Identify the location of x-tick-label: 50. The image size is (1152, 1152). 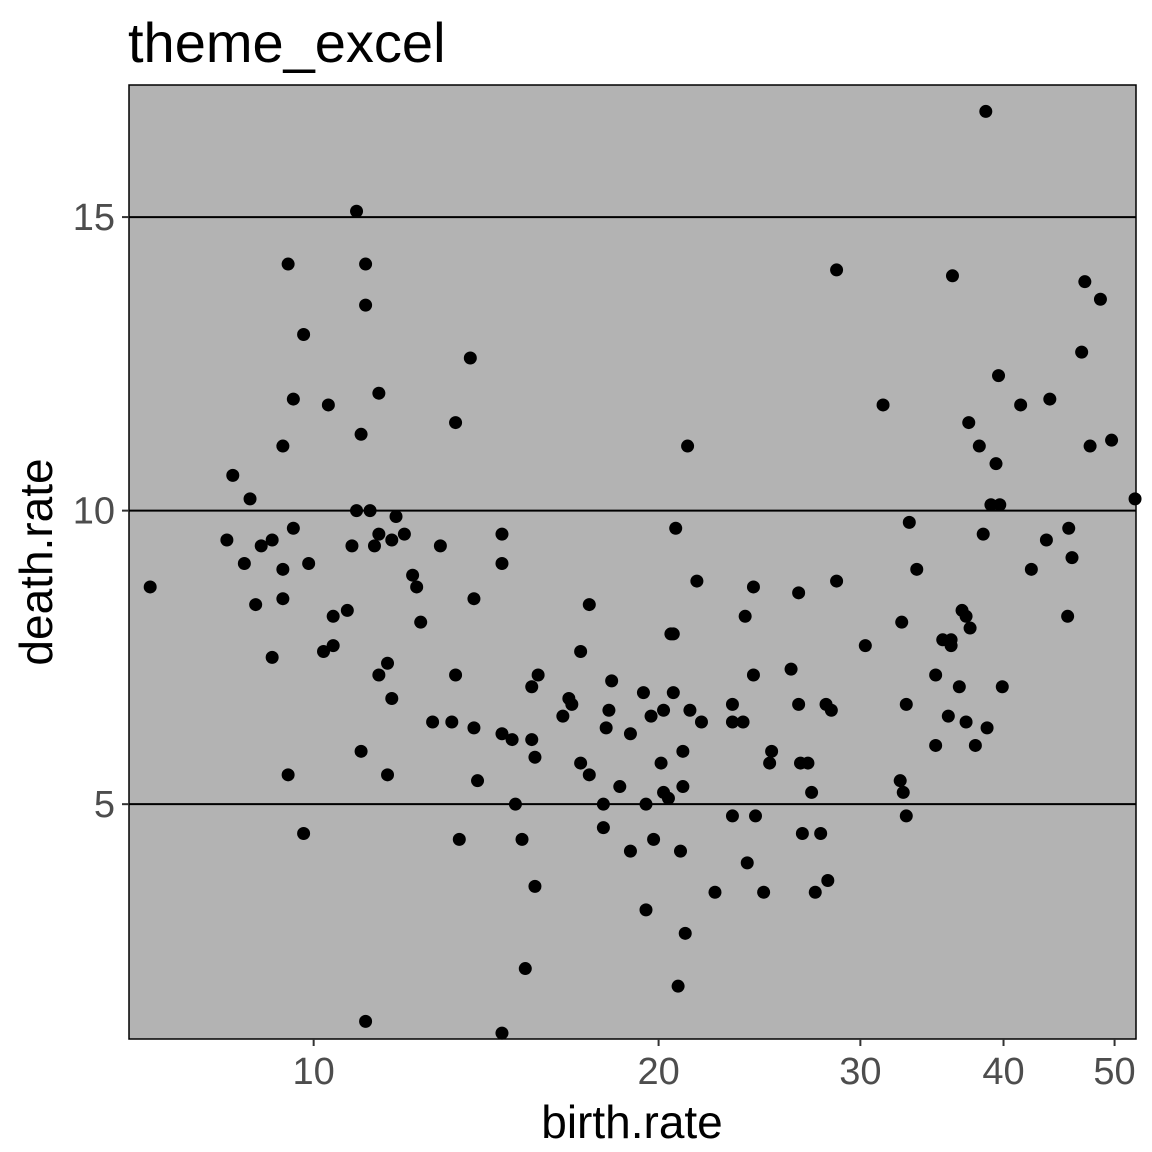
(1114, 1072).